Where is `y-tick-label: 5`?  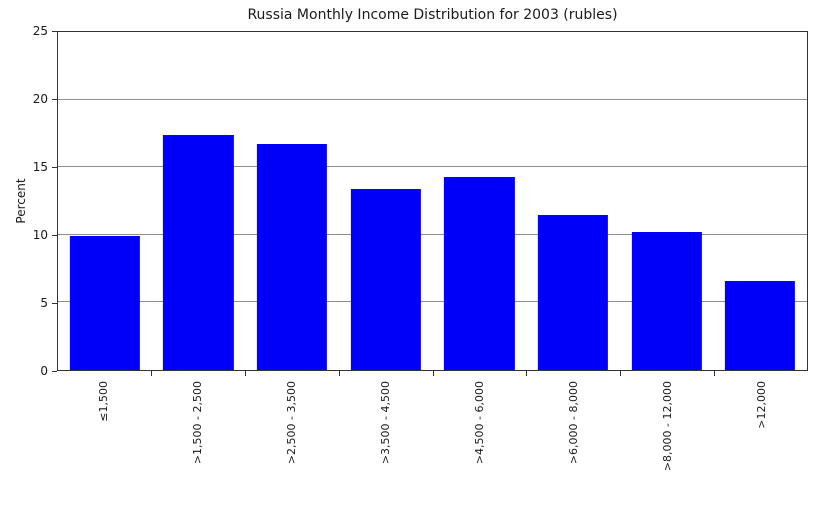
y-tick-label: 5 is located at coordinates (44, 303).